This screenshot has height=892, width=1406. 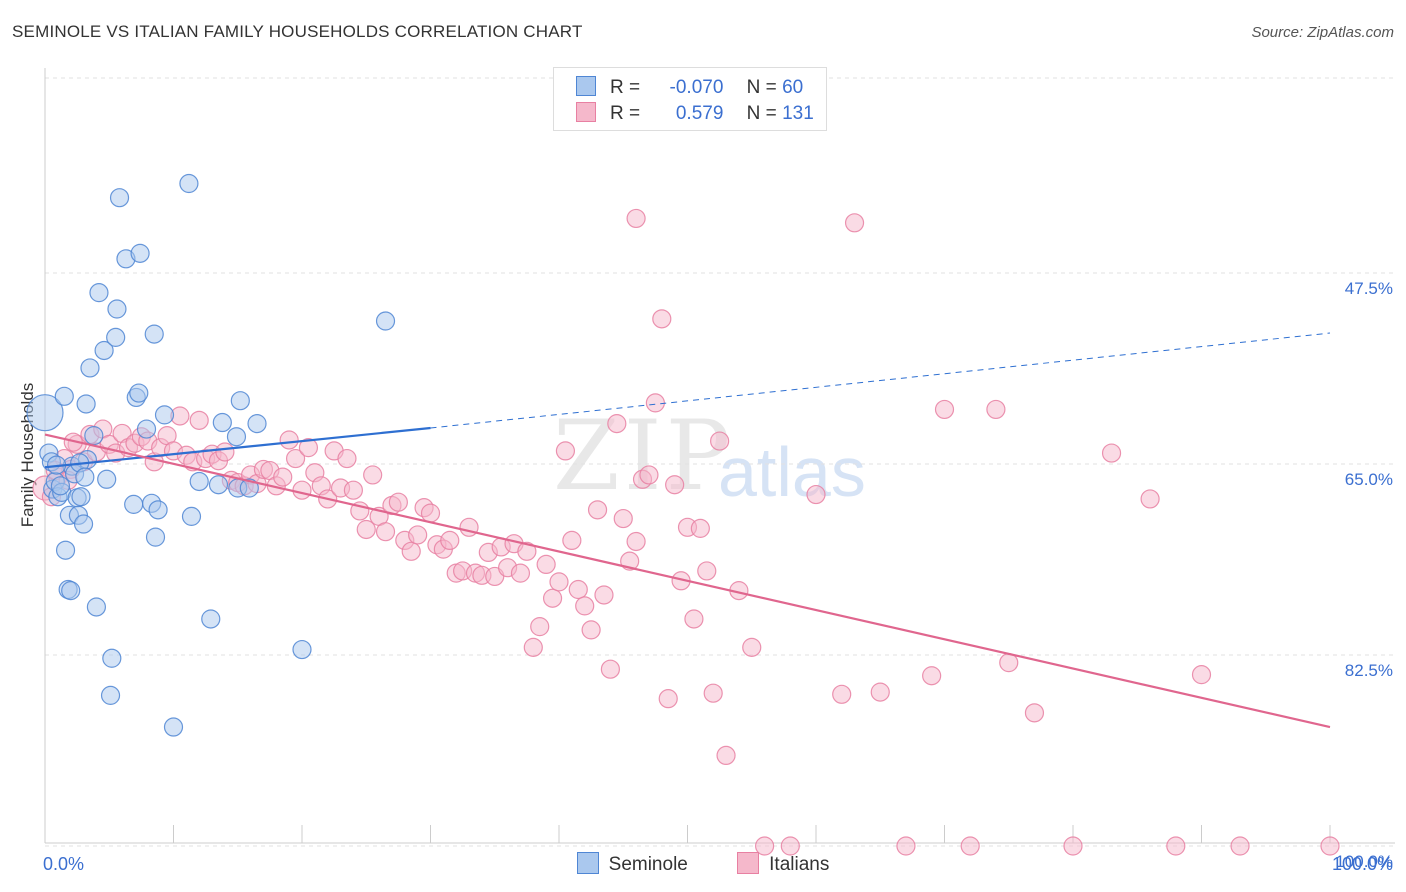 I want to click on y-tick-label: 47.5%, so click(x=1369, y=288).